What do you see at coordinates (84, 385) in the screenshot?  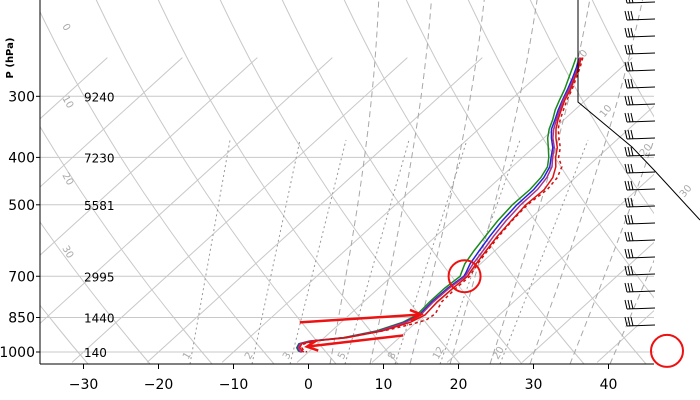 I see `x-tick-label: −30` at bounding box center [84, 385].